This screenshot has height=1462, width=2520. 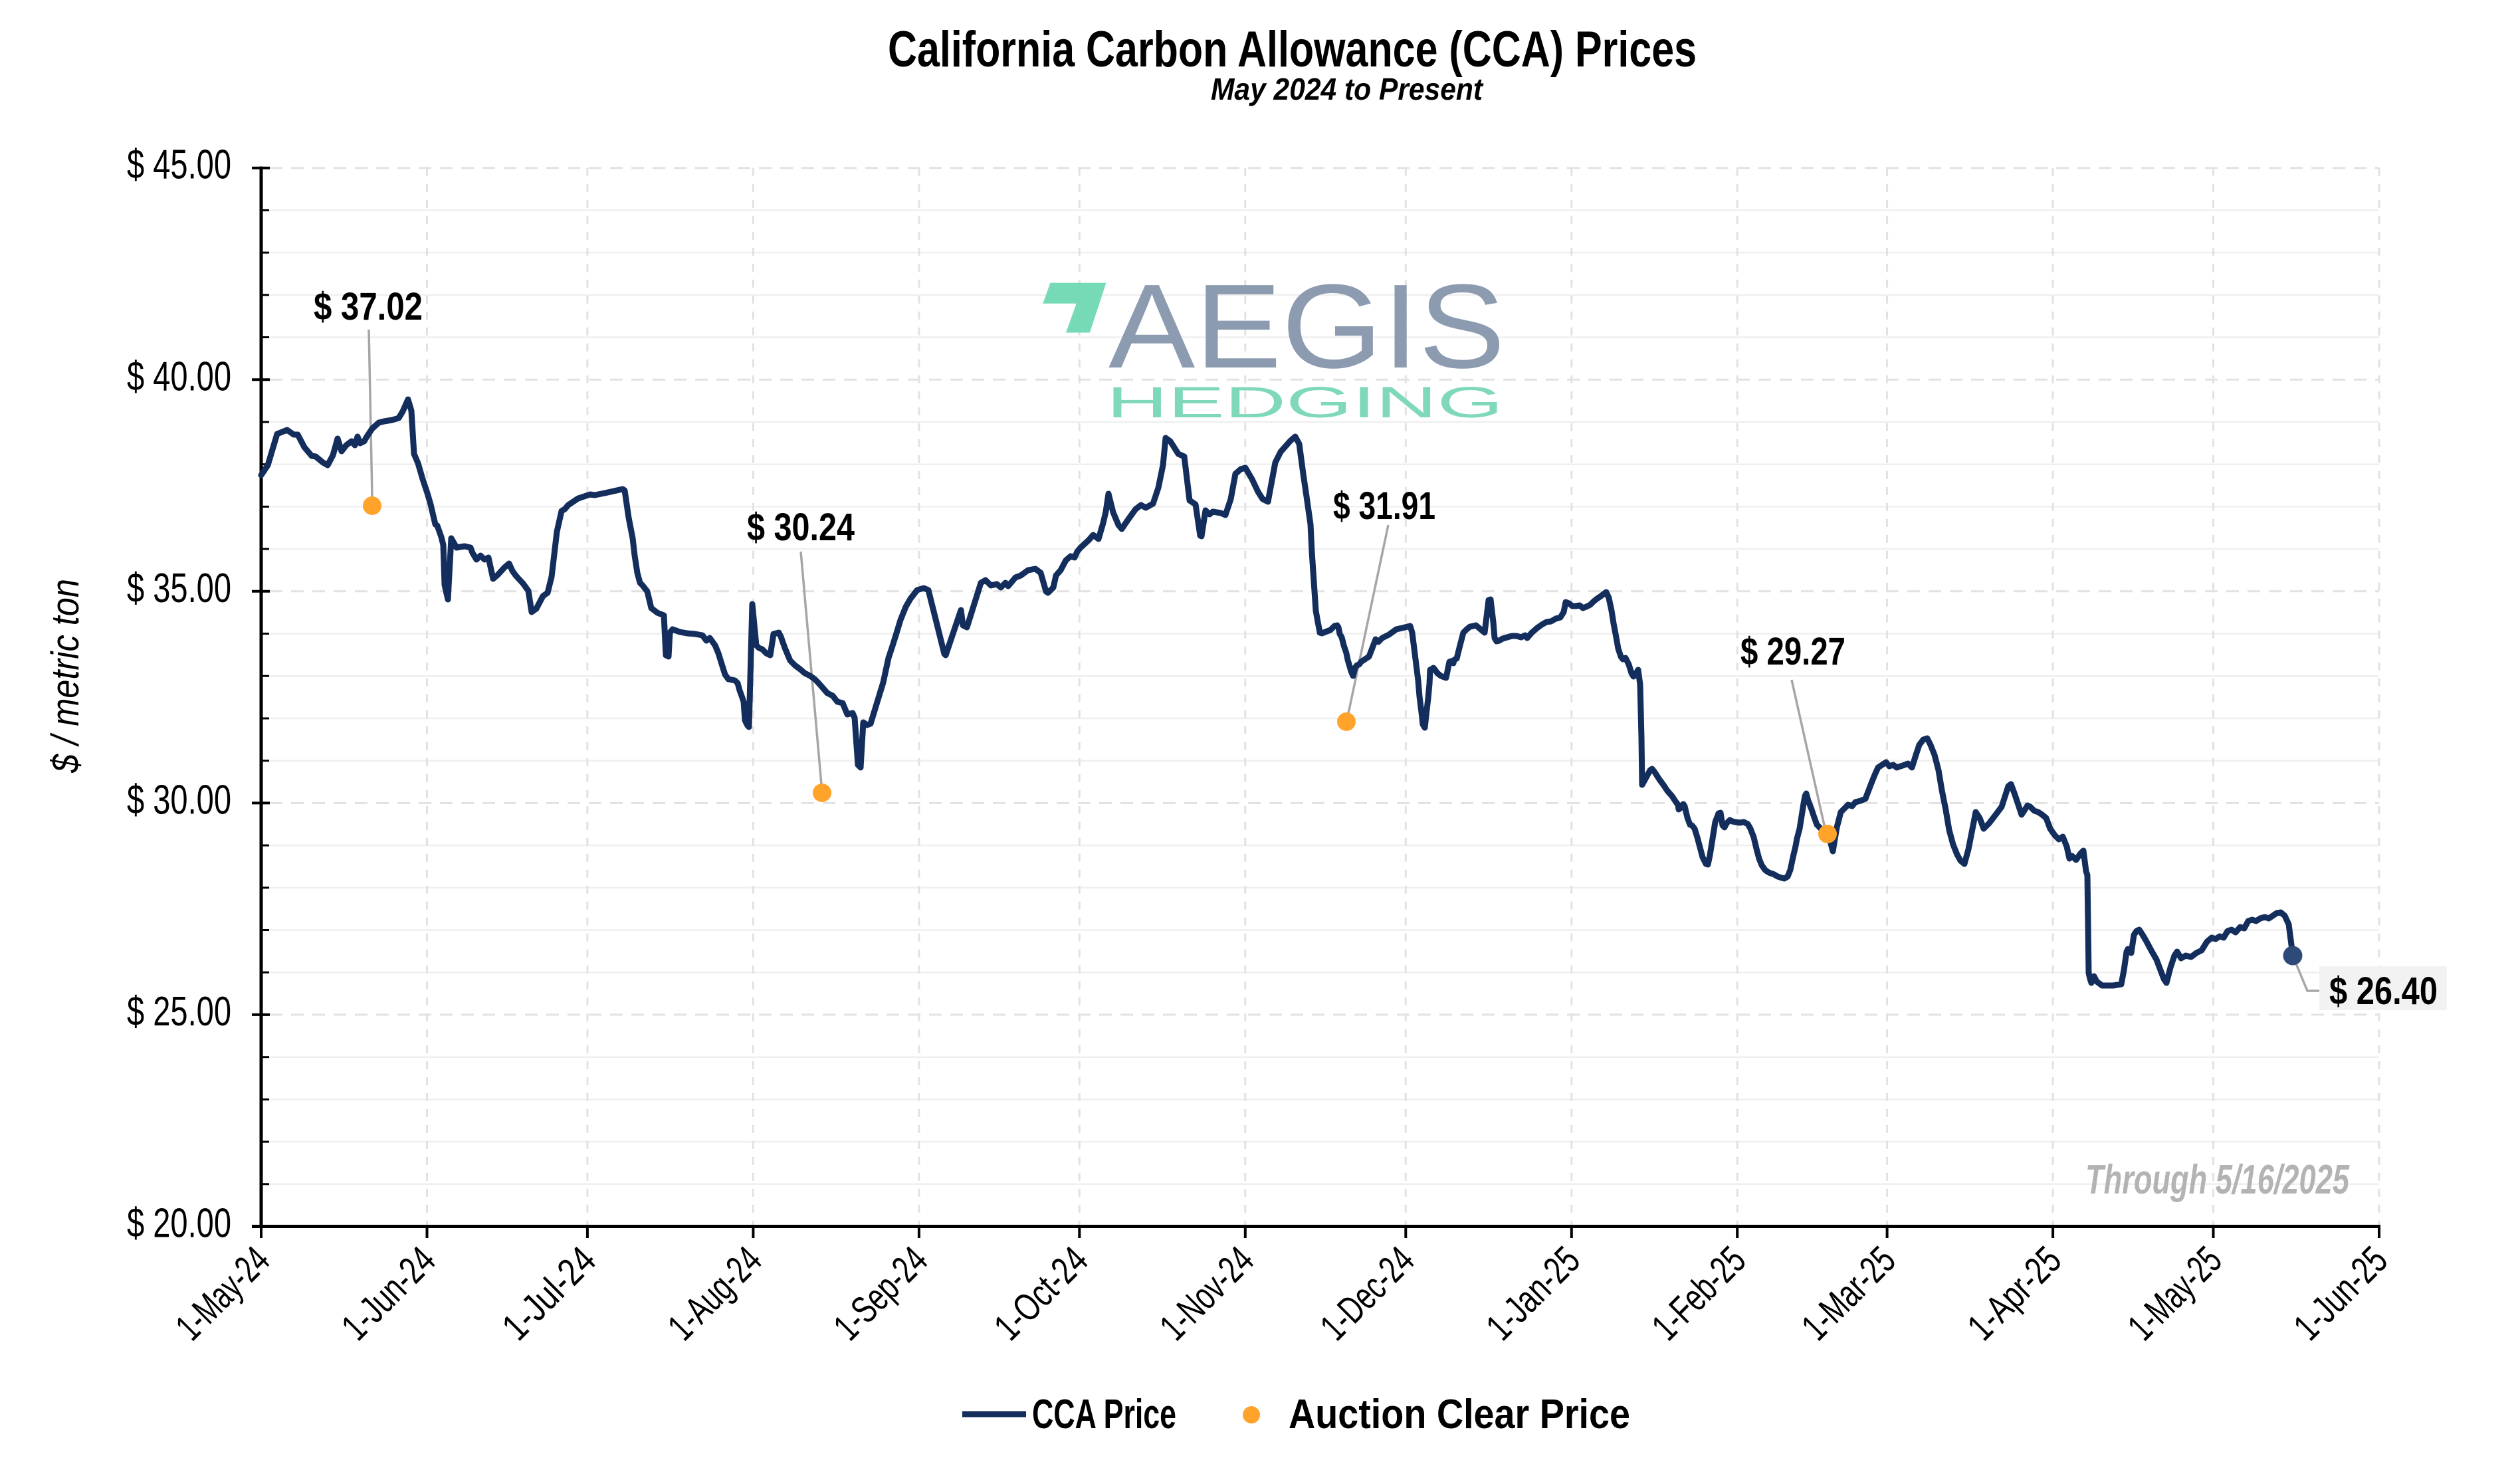 I want to click on svg-text: Through 5/16/2025, so click(x=2217, y=1180).